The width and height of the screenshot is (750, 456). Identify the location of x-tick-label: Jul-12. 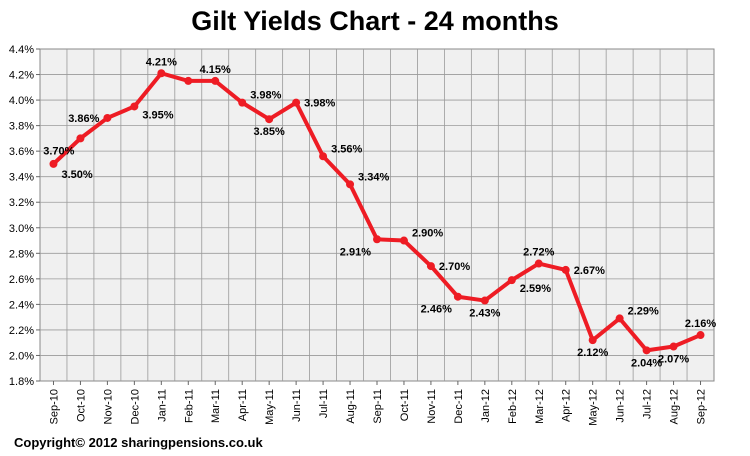
(648, 404).